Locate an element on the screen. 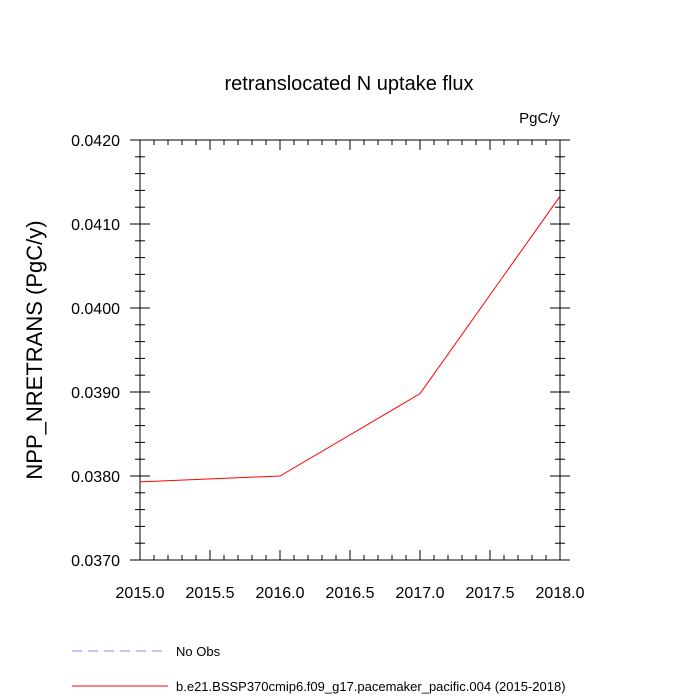 The height and width of the screenshot is (700, 700). y-tick-label: 0.0390 is located at coordinates (95, 393).